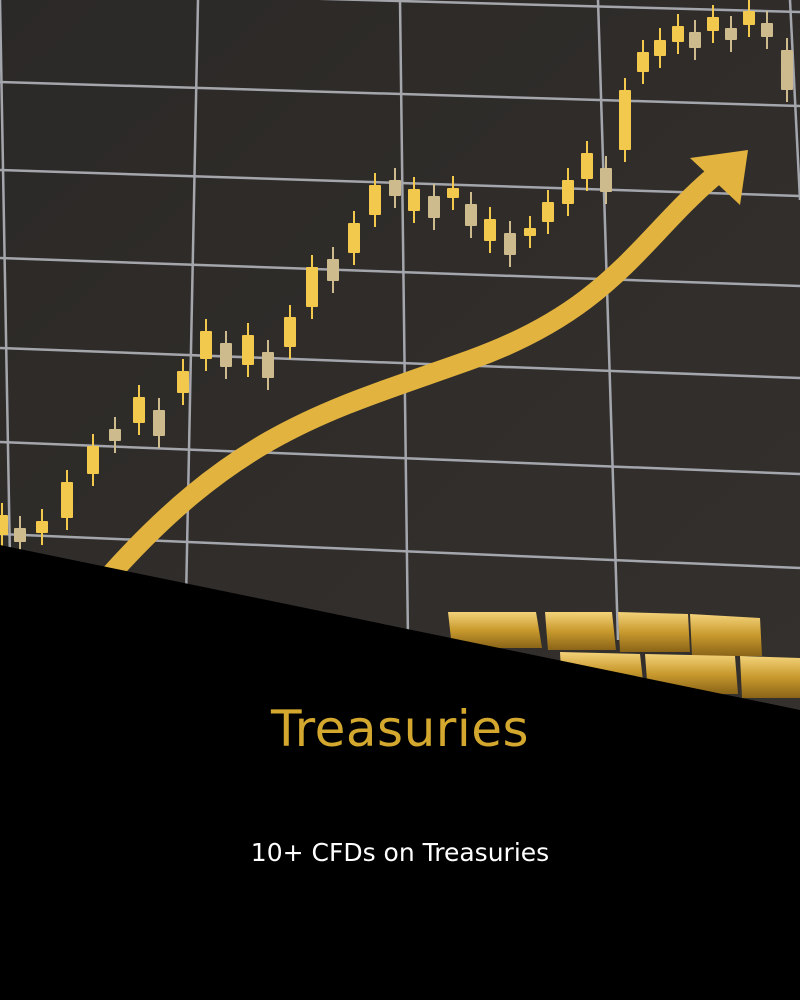 This screenshot has height=1000, width=800. What do you see at coordinates (400, 852) in the screenshot?
I see `card-subtitle: 10+ CFDs on Treasuries` at bounding box center [400, 852].